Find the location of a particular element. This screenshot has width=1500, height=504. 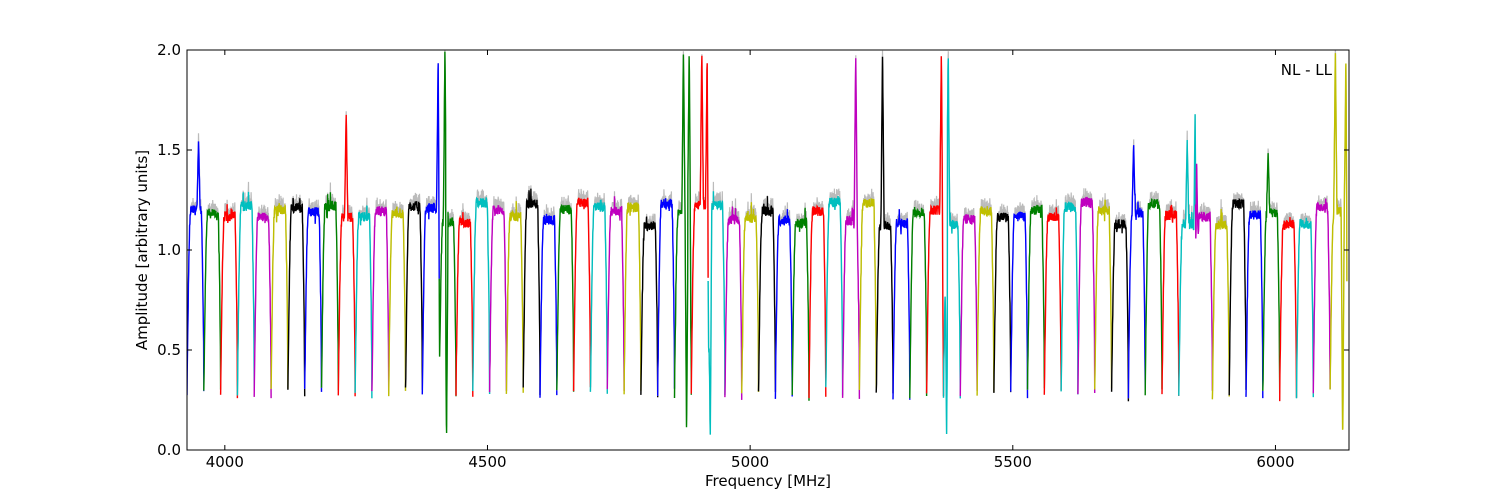

y-tick-label: 0.0 is located at coordinates (169, 450).